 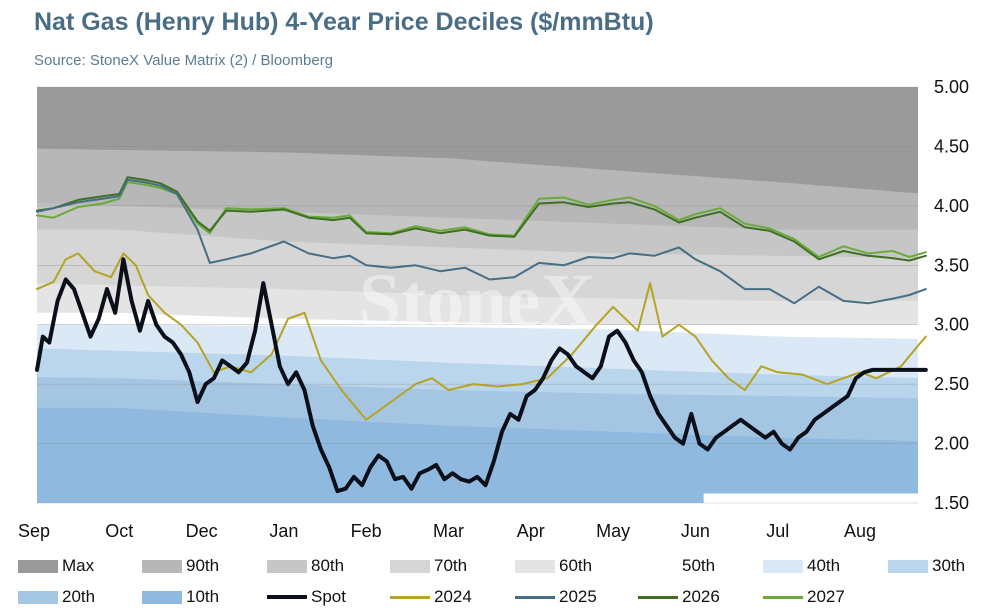 I want to click on legend-item-50th: 50th, so click(x=676, y=566).